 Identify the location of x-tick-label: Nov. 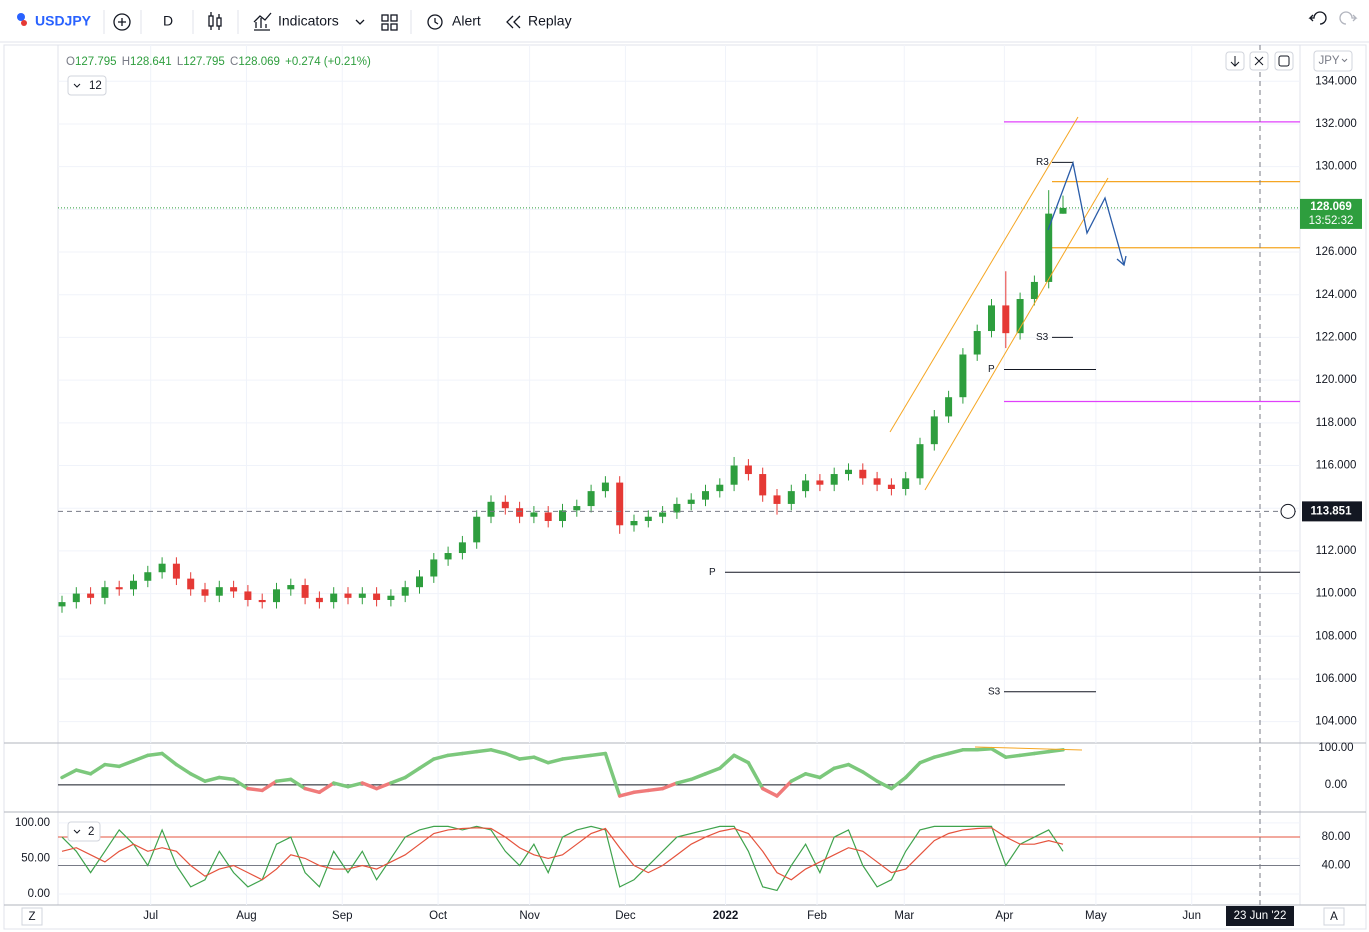
(529, 916).